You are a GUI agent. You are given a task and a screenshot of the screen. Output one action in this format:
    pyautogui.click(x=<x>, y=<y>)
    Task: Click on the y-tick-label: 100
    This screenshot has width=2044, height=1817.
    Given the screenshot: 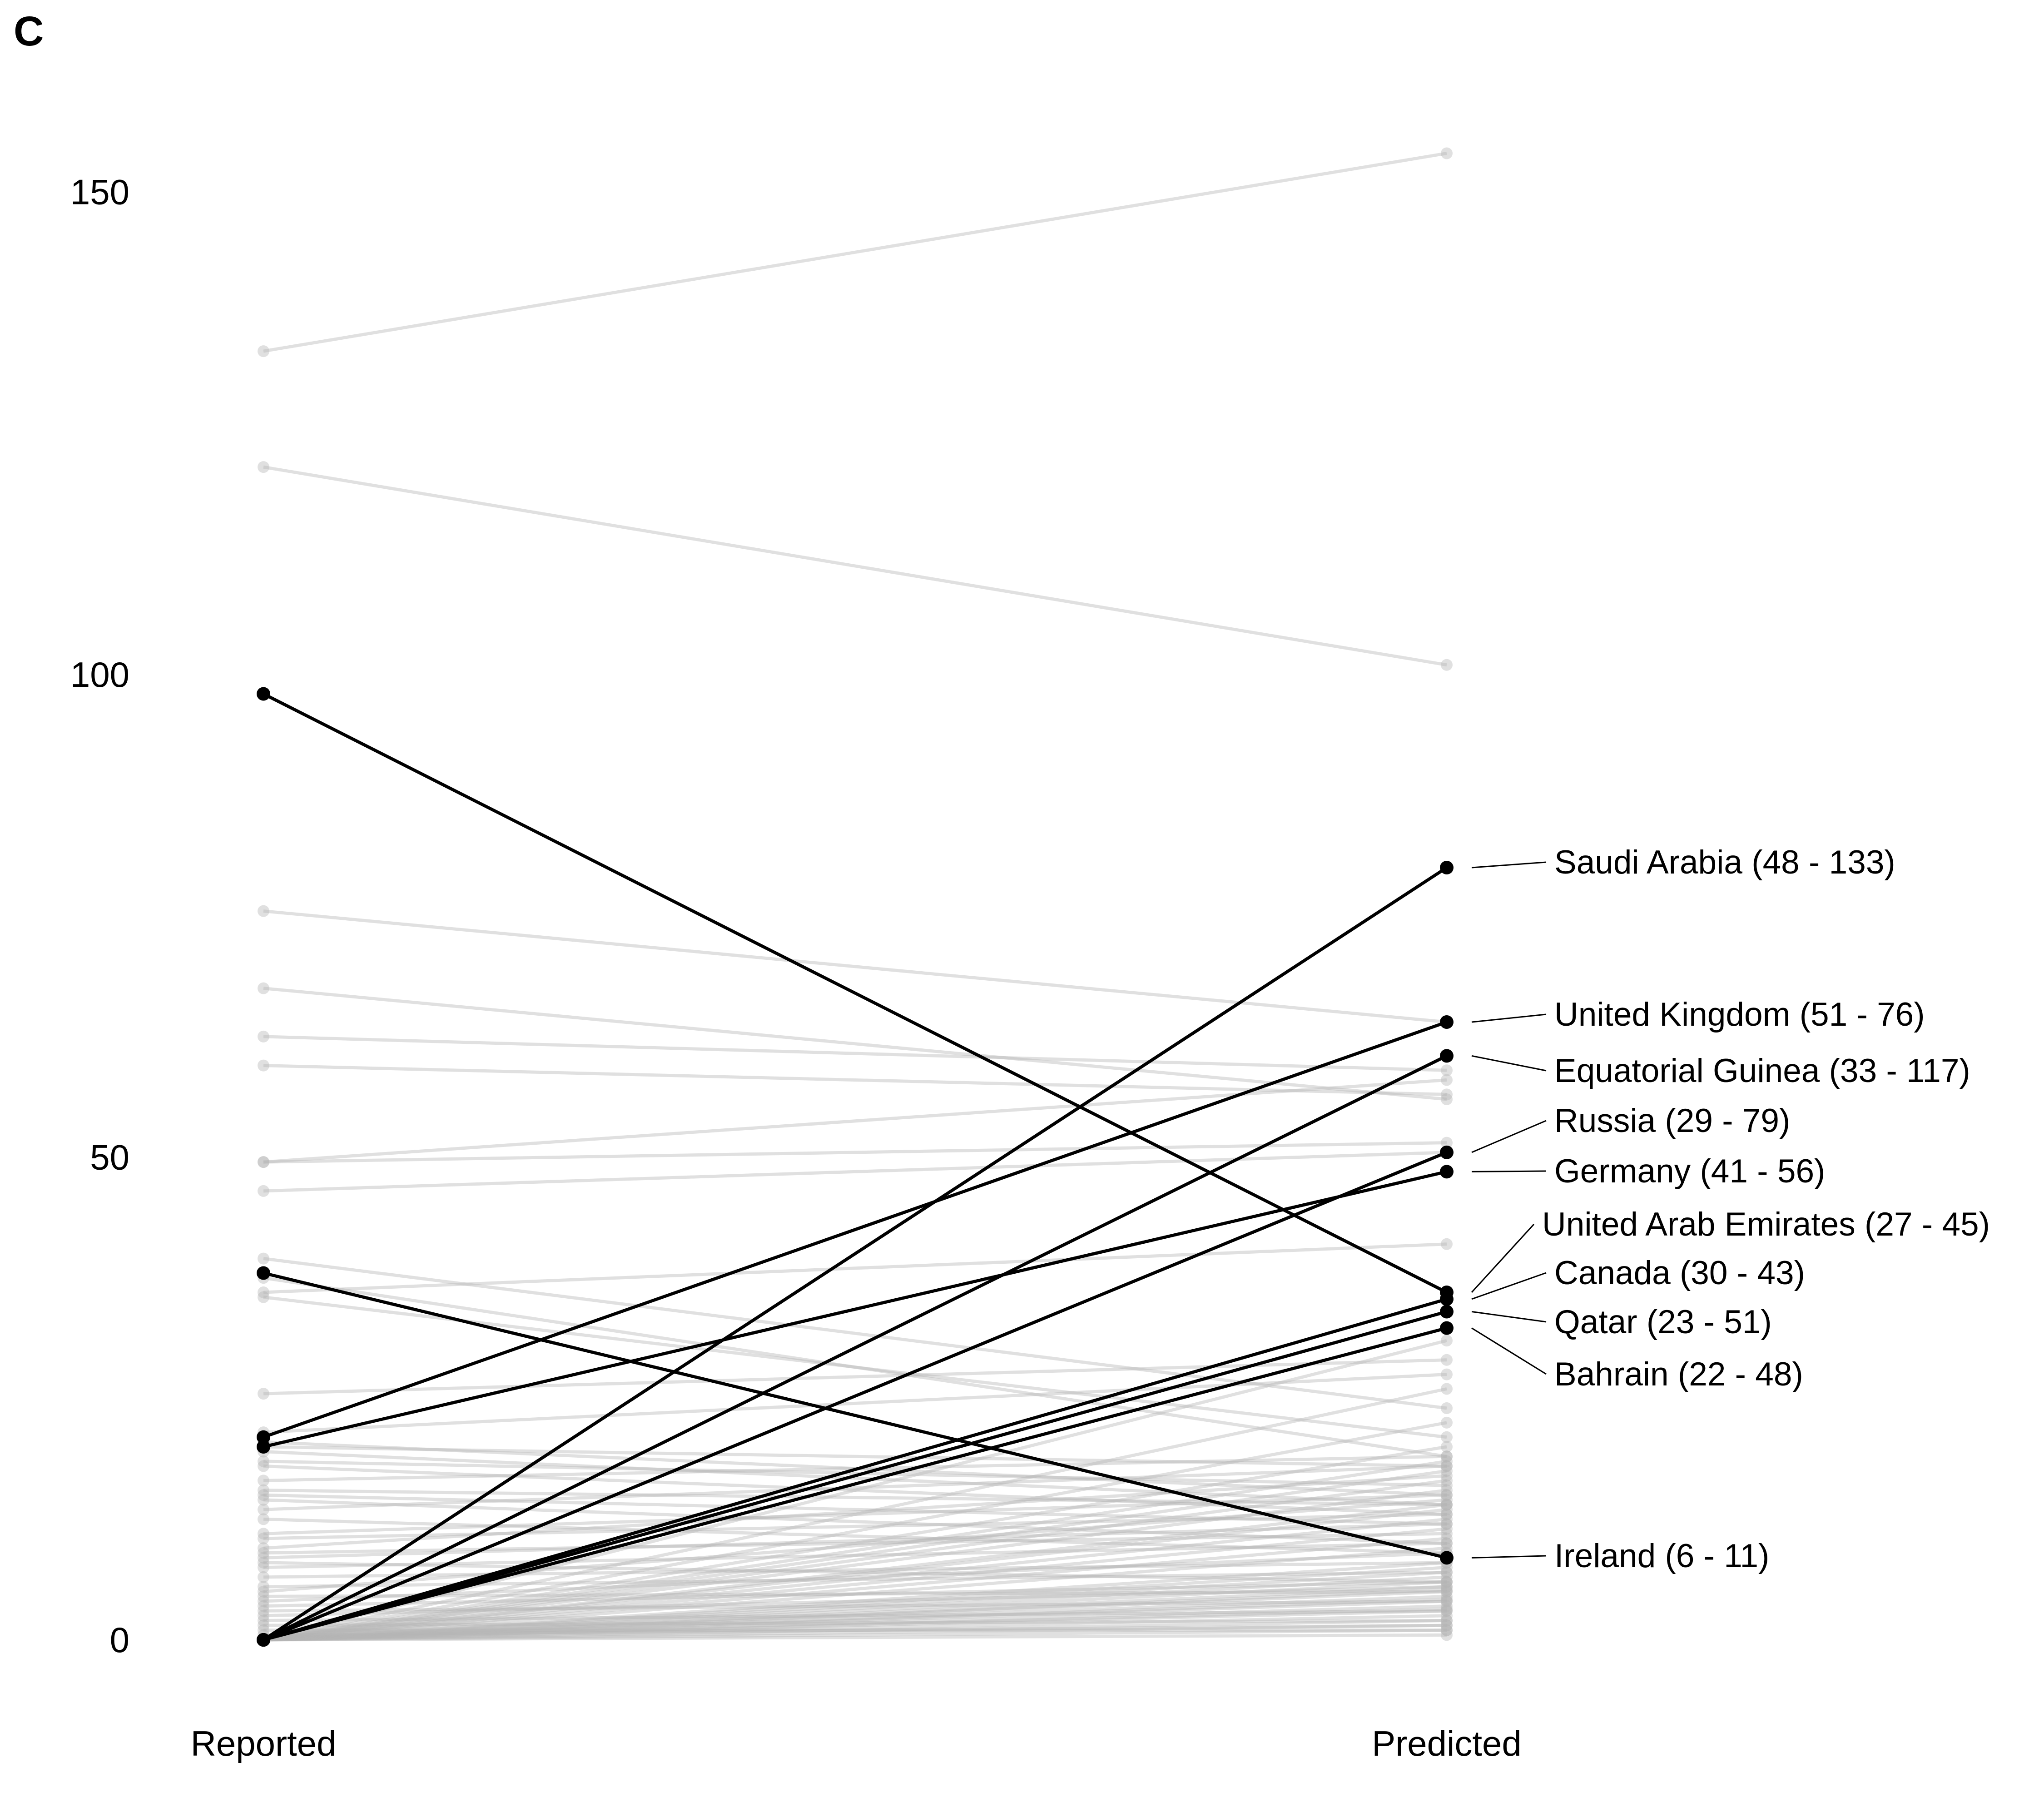 What is the action you would take?
    pyautogui.click(x=100, y=675)
    